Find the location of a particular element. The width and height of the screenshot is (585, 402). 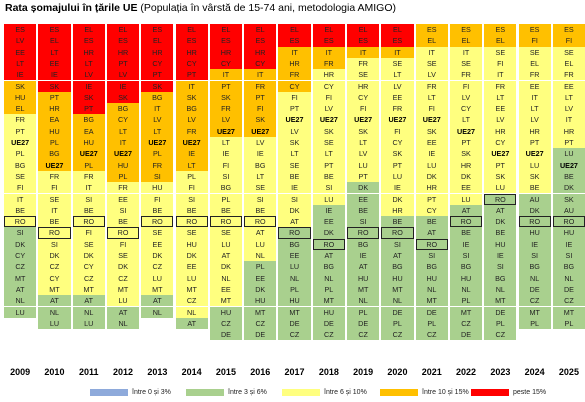

cell-2016-PT: PT is located at coordinates (260, 97).